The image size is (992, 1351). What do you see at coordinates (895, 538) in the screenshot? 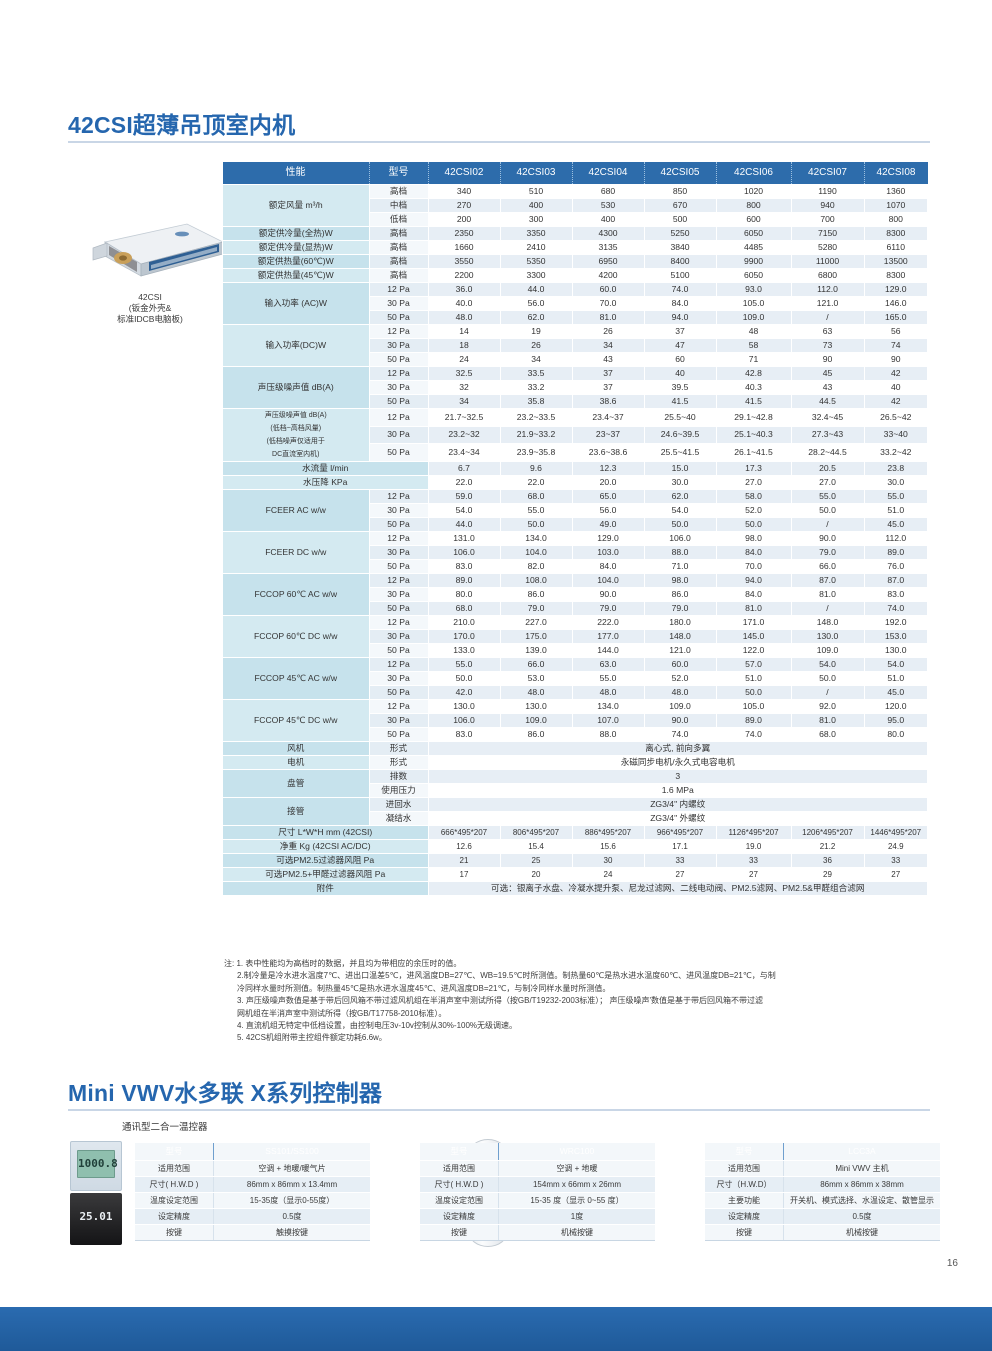
I see `spec-cell: 112.0` at bounding box center [895, 538].